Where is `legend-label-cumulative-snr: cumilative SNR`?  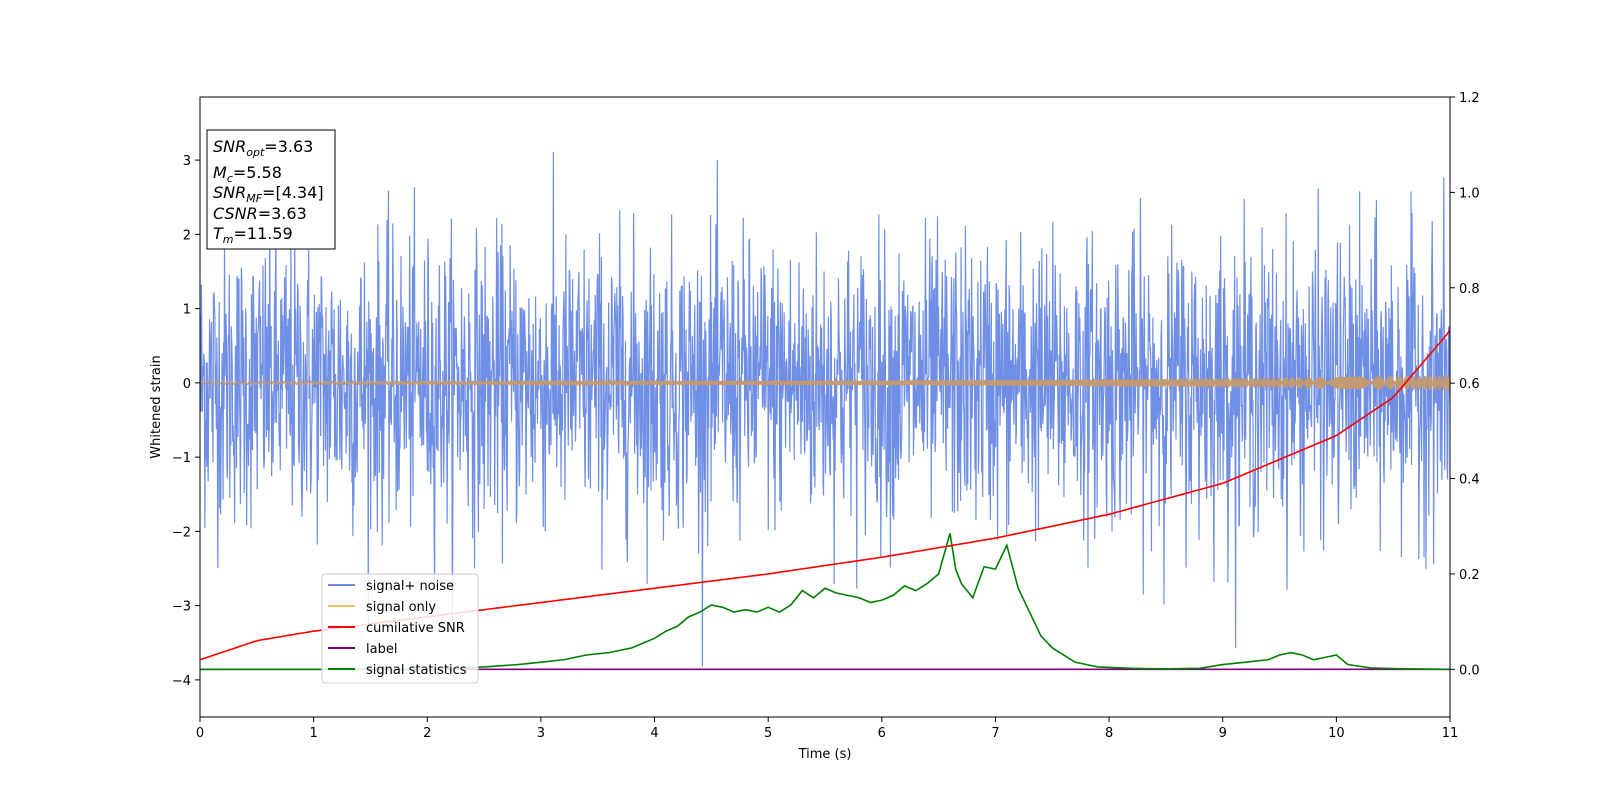
legend-label-cumulative-snr: cumilative SNR is located at coordinates (415, 628).